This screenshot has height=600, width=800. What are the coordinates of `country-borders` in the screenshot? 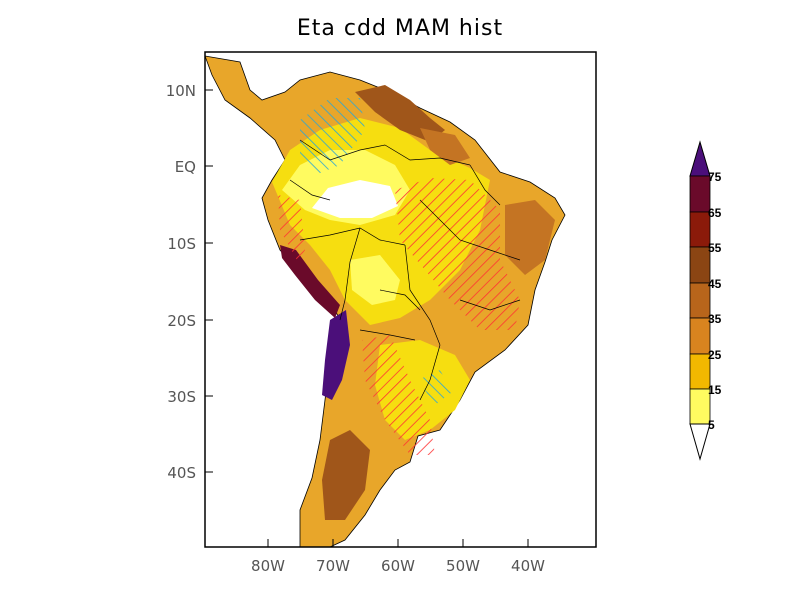 It's located at (405, 270).